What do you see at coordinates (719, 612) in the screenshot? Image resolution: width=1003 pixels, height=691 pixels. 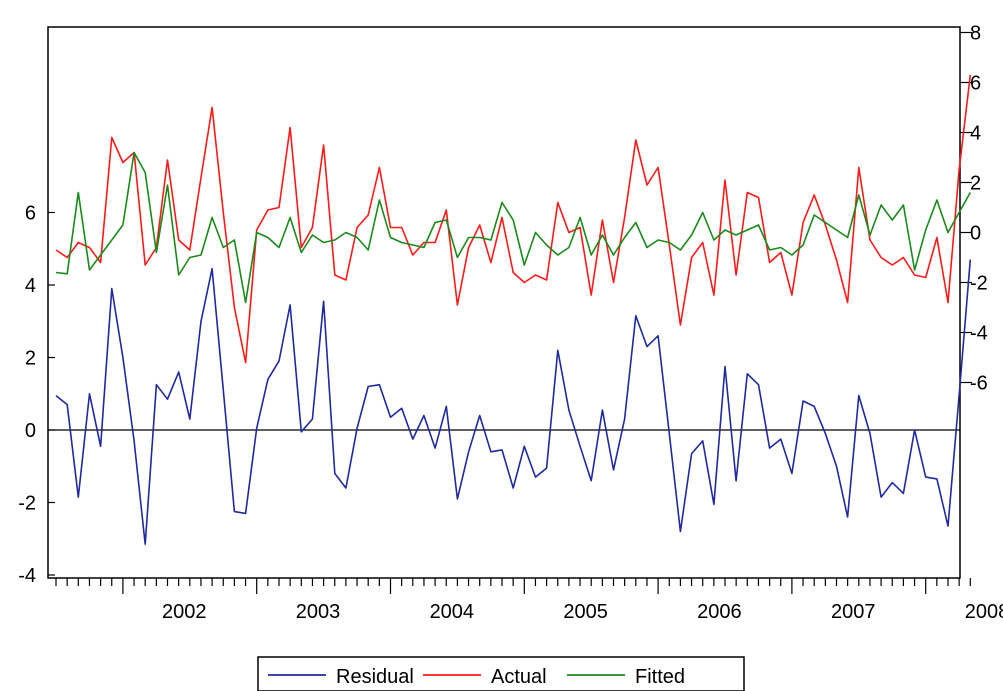 I see `x-tick-label: 2006` at bounding box center [719, 612].